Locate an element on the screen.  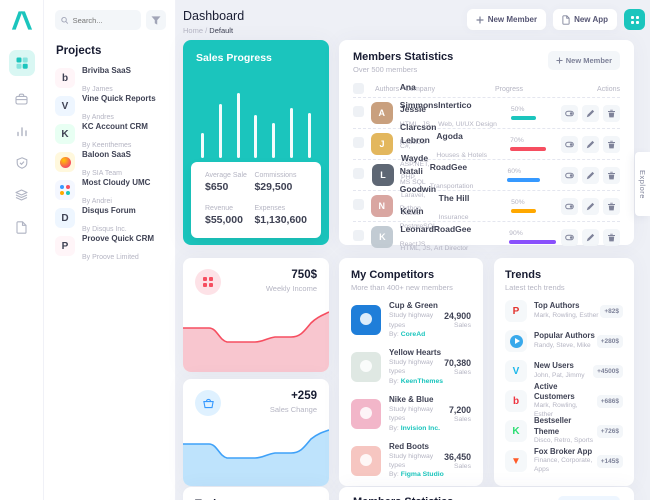
sales-change-area-chart is located at coordinates (256, 457).